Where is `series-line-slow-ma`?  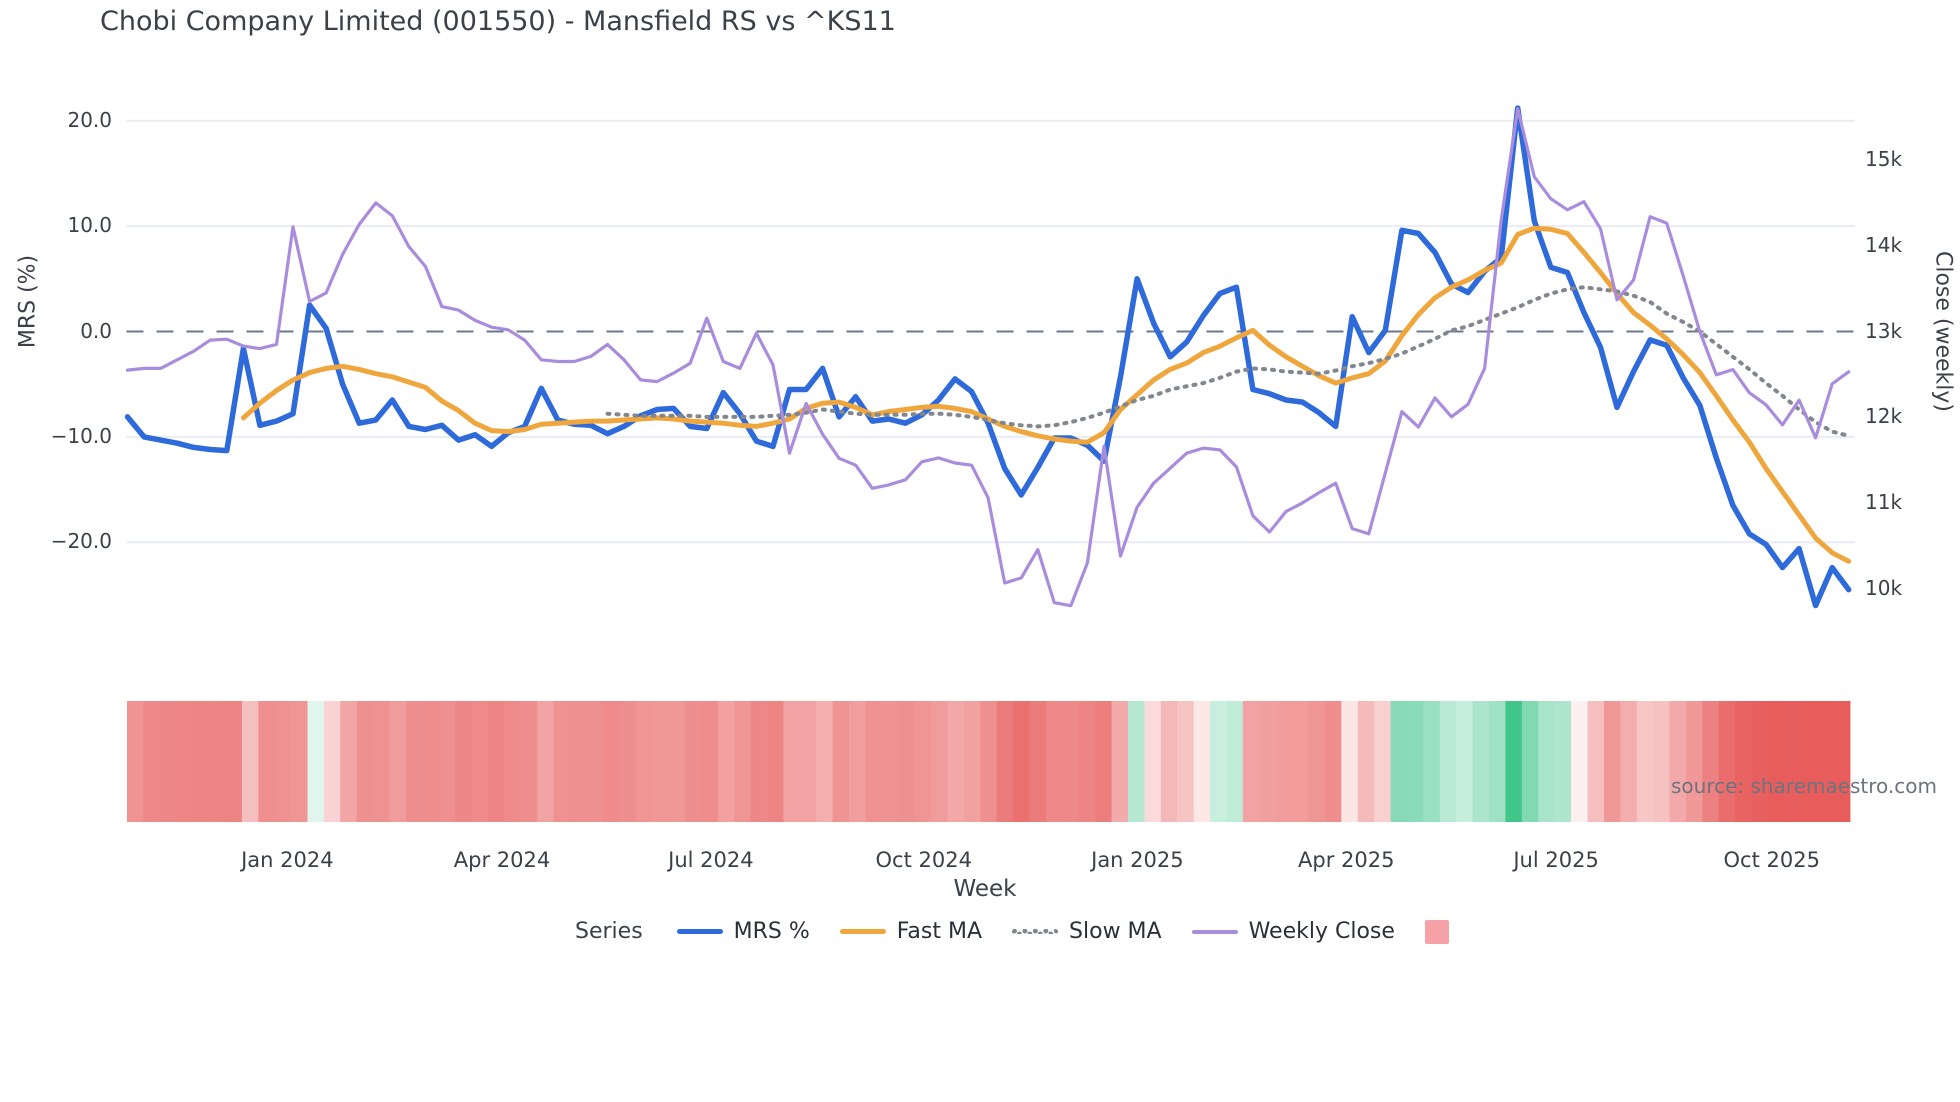 series-line-slow-ma is located at coordinates (1228, 361).